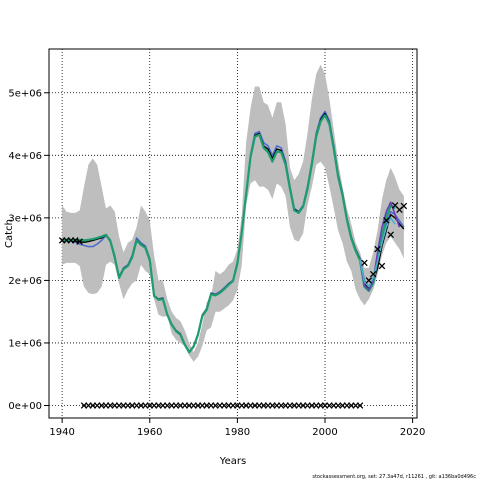  I want to click on y-tick-label: 0e+00, so click(25, 406).